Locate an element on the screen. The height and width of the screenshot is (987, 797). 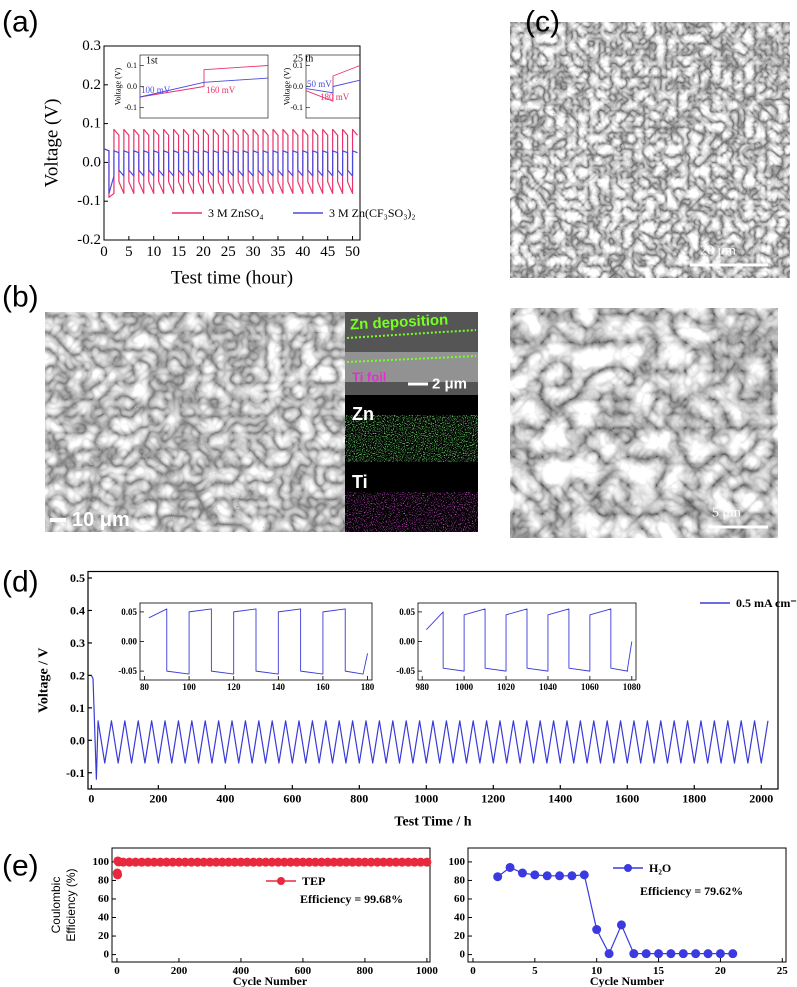
x-tick-label: 40 is located at coordinates (302, 252).